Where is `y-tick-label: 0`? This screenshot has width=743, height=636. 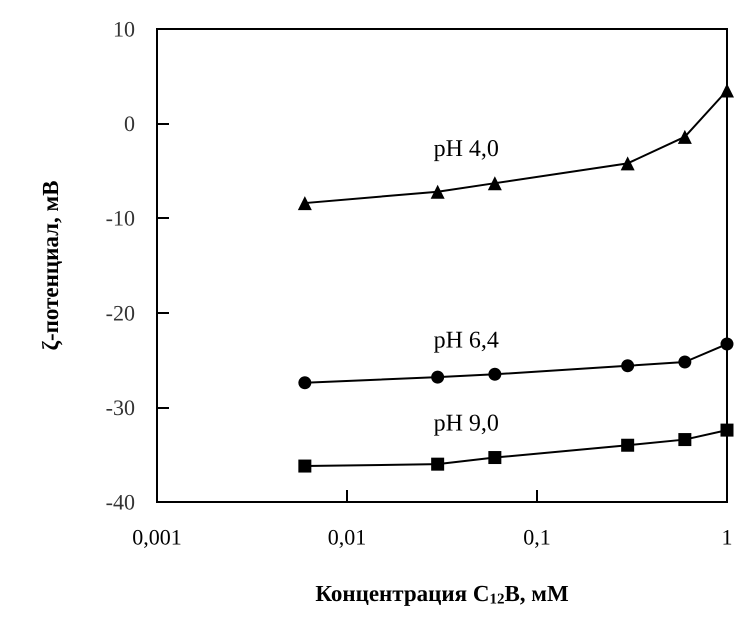
y-tick-label: 0 is located at coordinates (129, 123).